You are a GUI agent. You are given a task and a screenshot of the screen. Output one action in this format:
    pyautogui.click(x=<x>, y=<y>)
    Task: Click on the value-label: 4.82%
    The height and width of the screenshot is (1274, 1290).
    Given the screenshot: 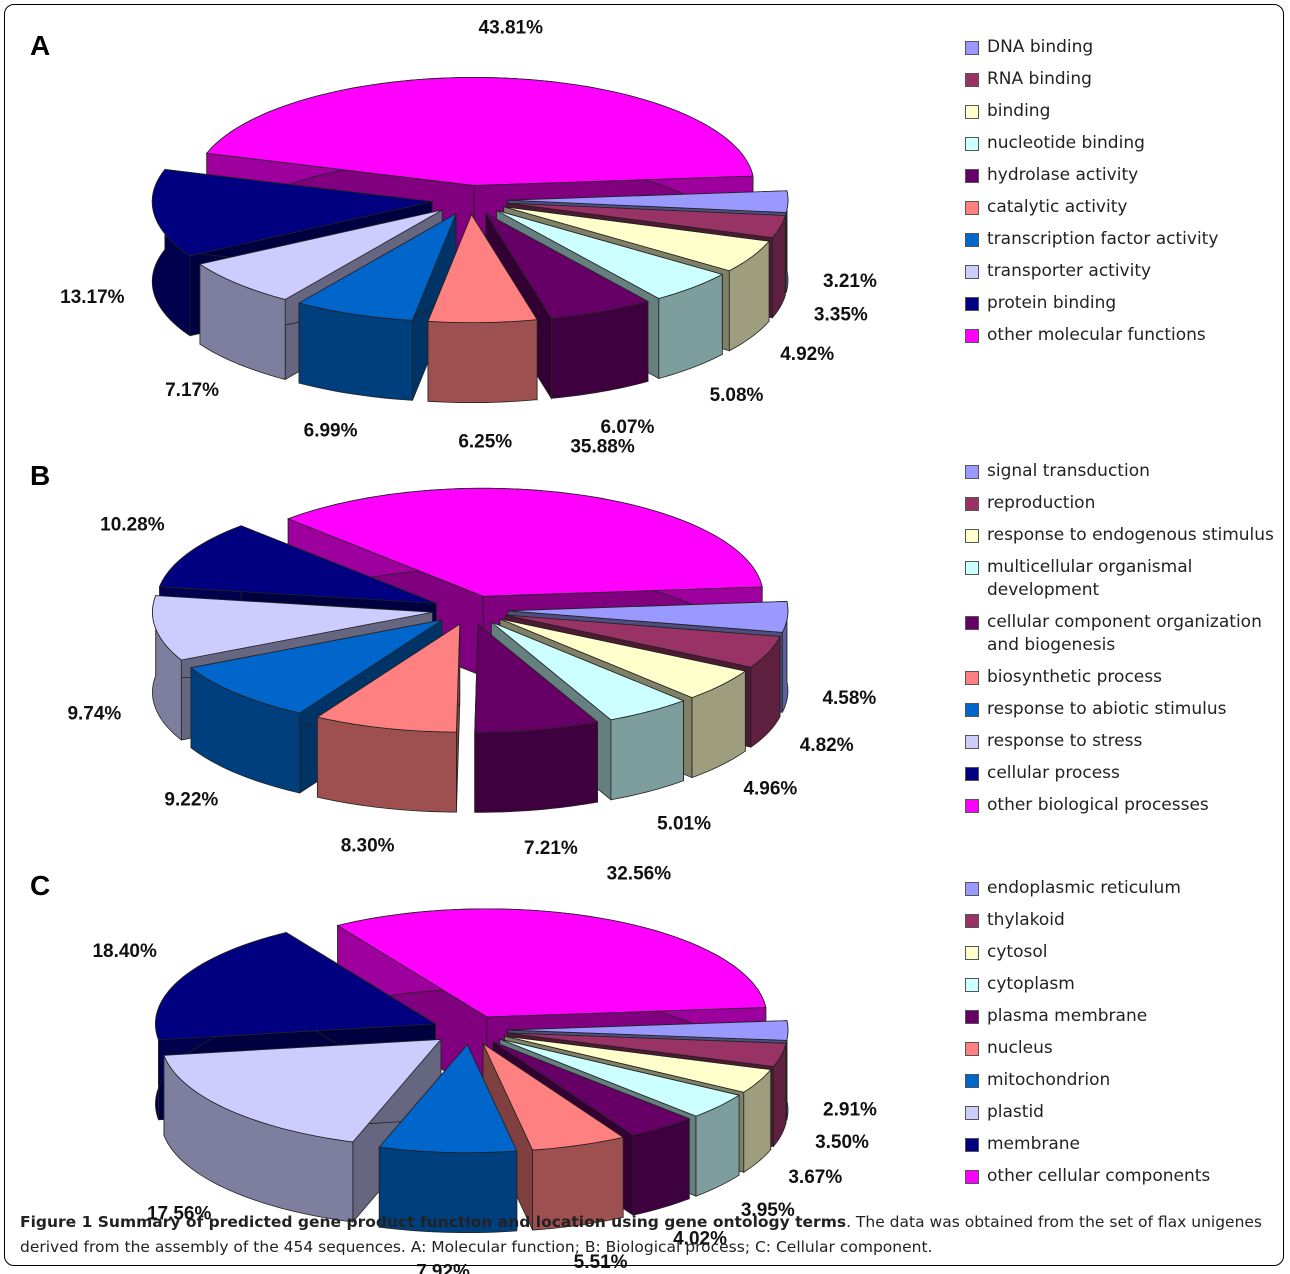 What is the action you would take?
    pyautogui.click(x=827, y=745)
    